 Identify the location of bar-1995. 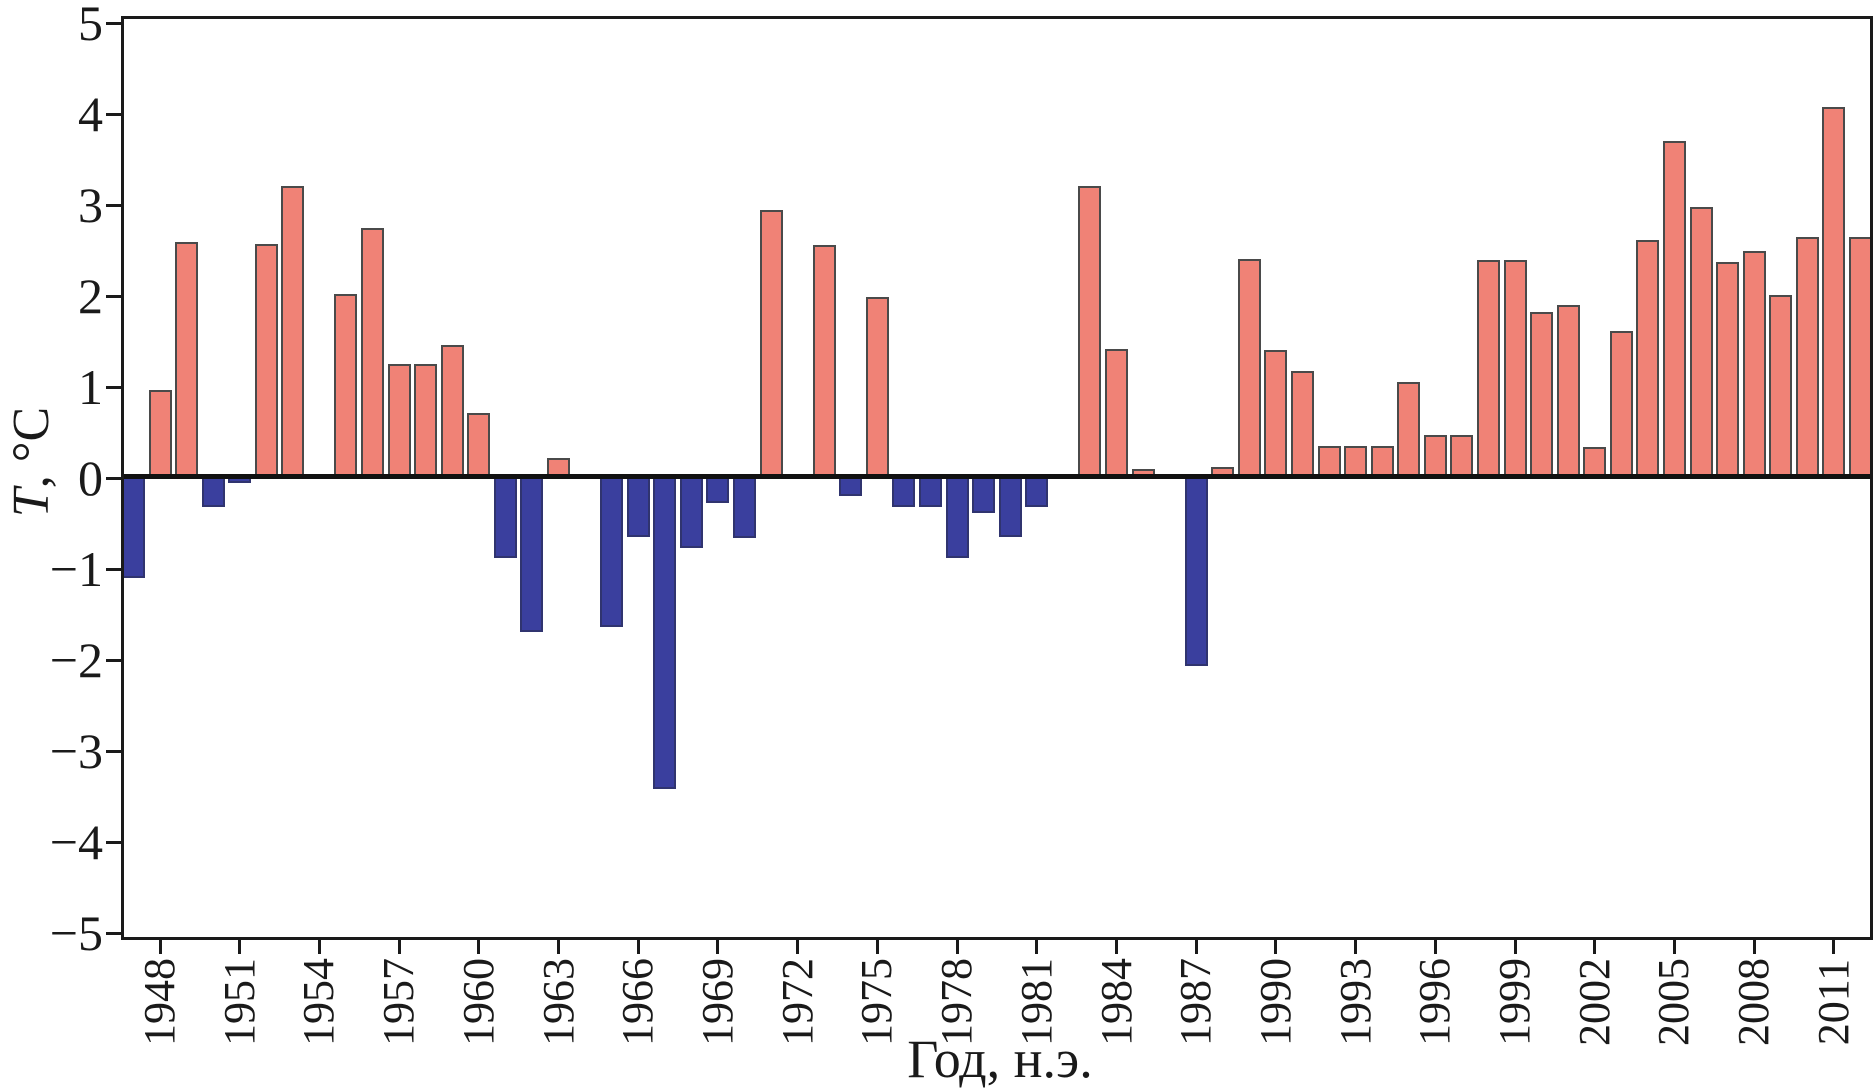
(1409, 429).